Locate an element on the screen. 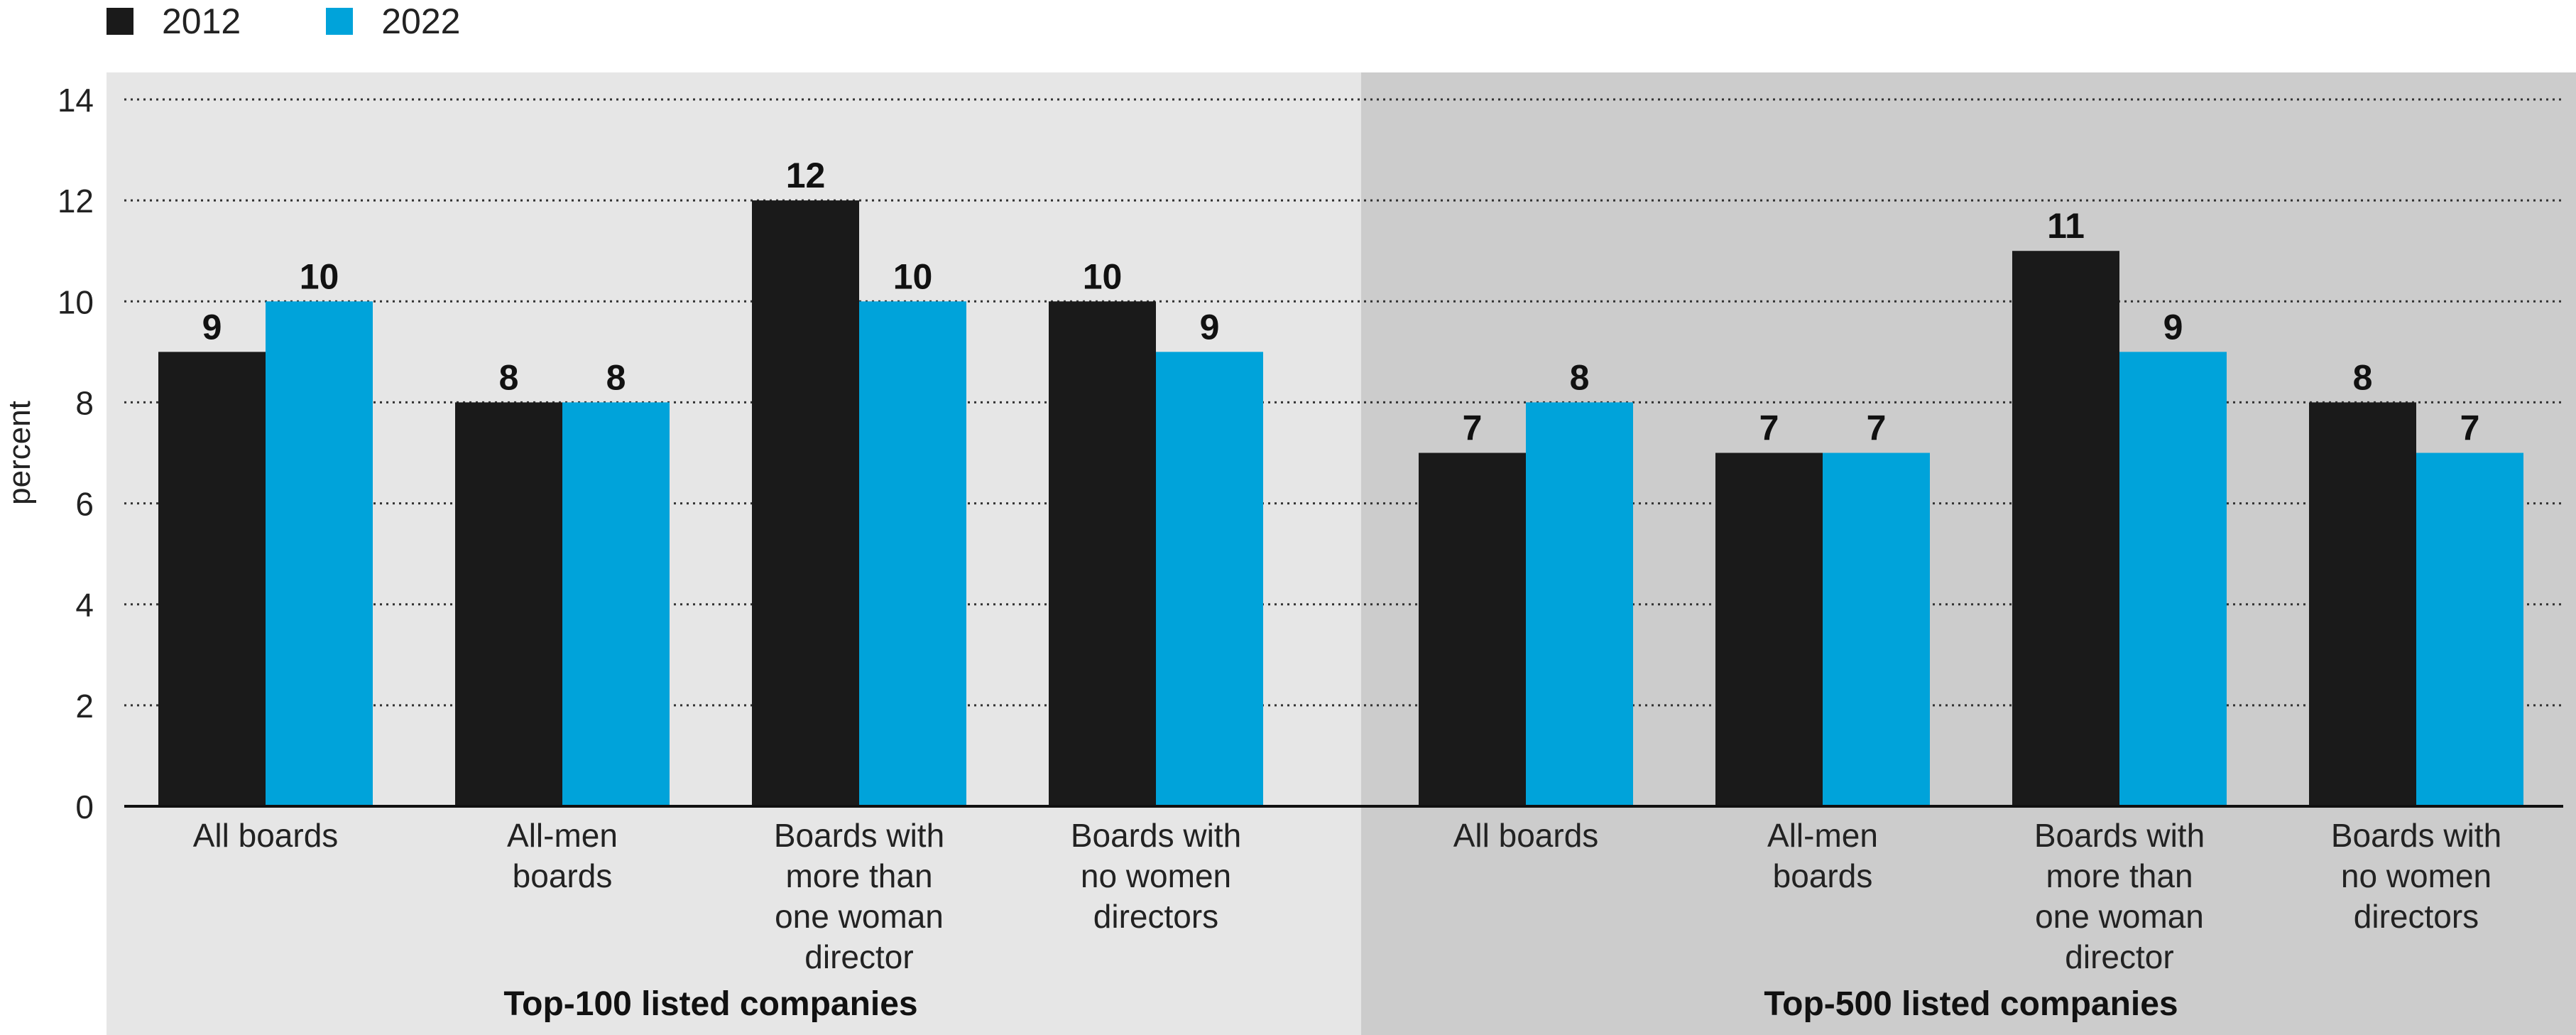 The width and height of the screenshot is (2576, 1035). y-tick-label: 0 is located at coordinates (84, 807).